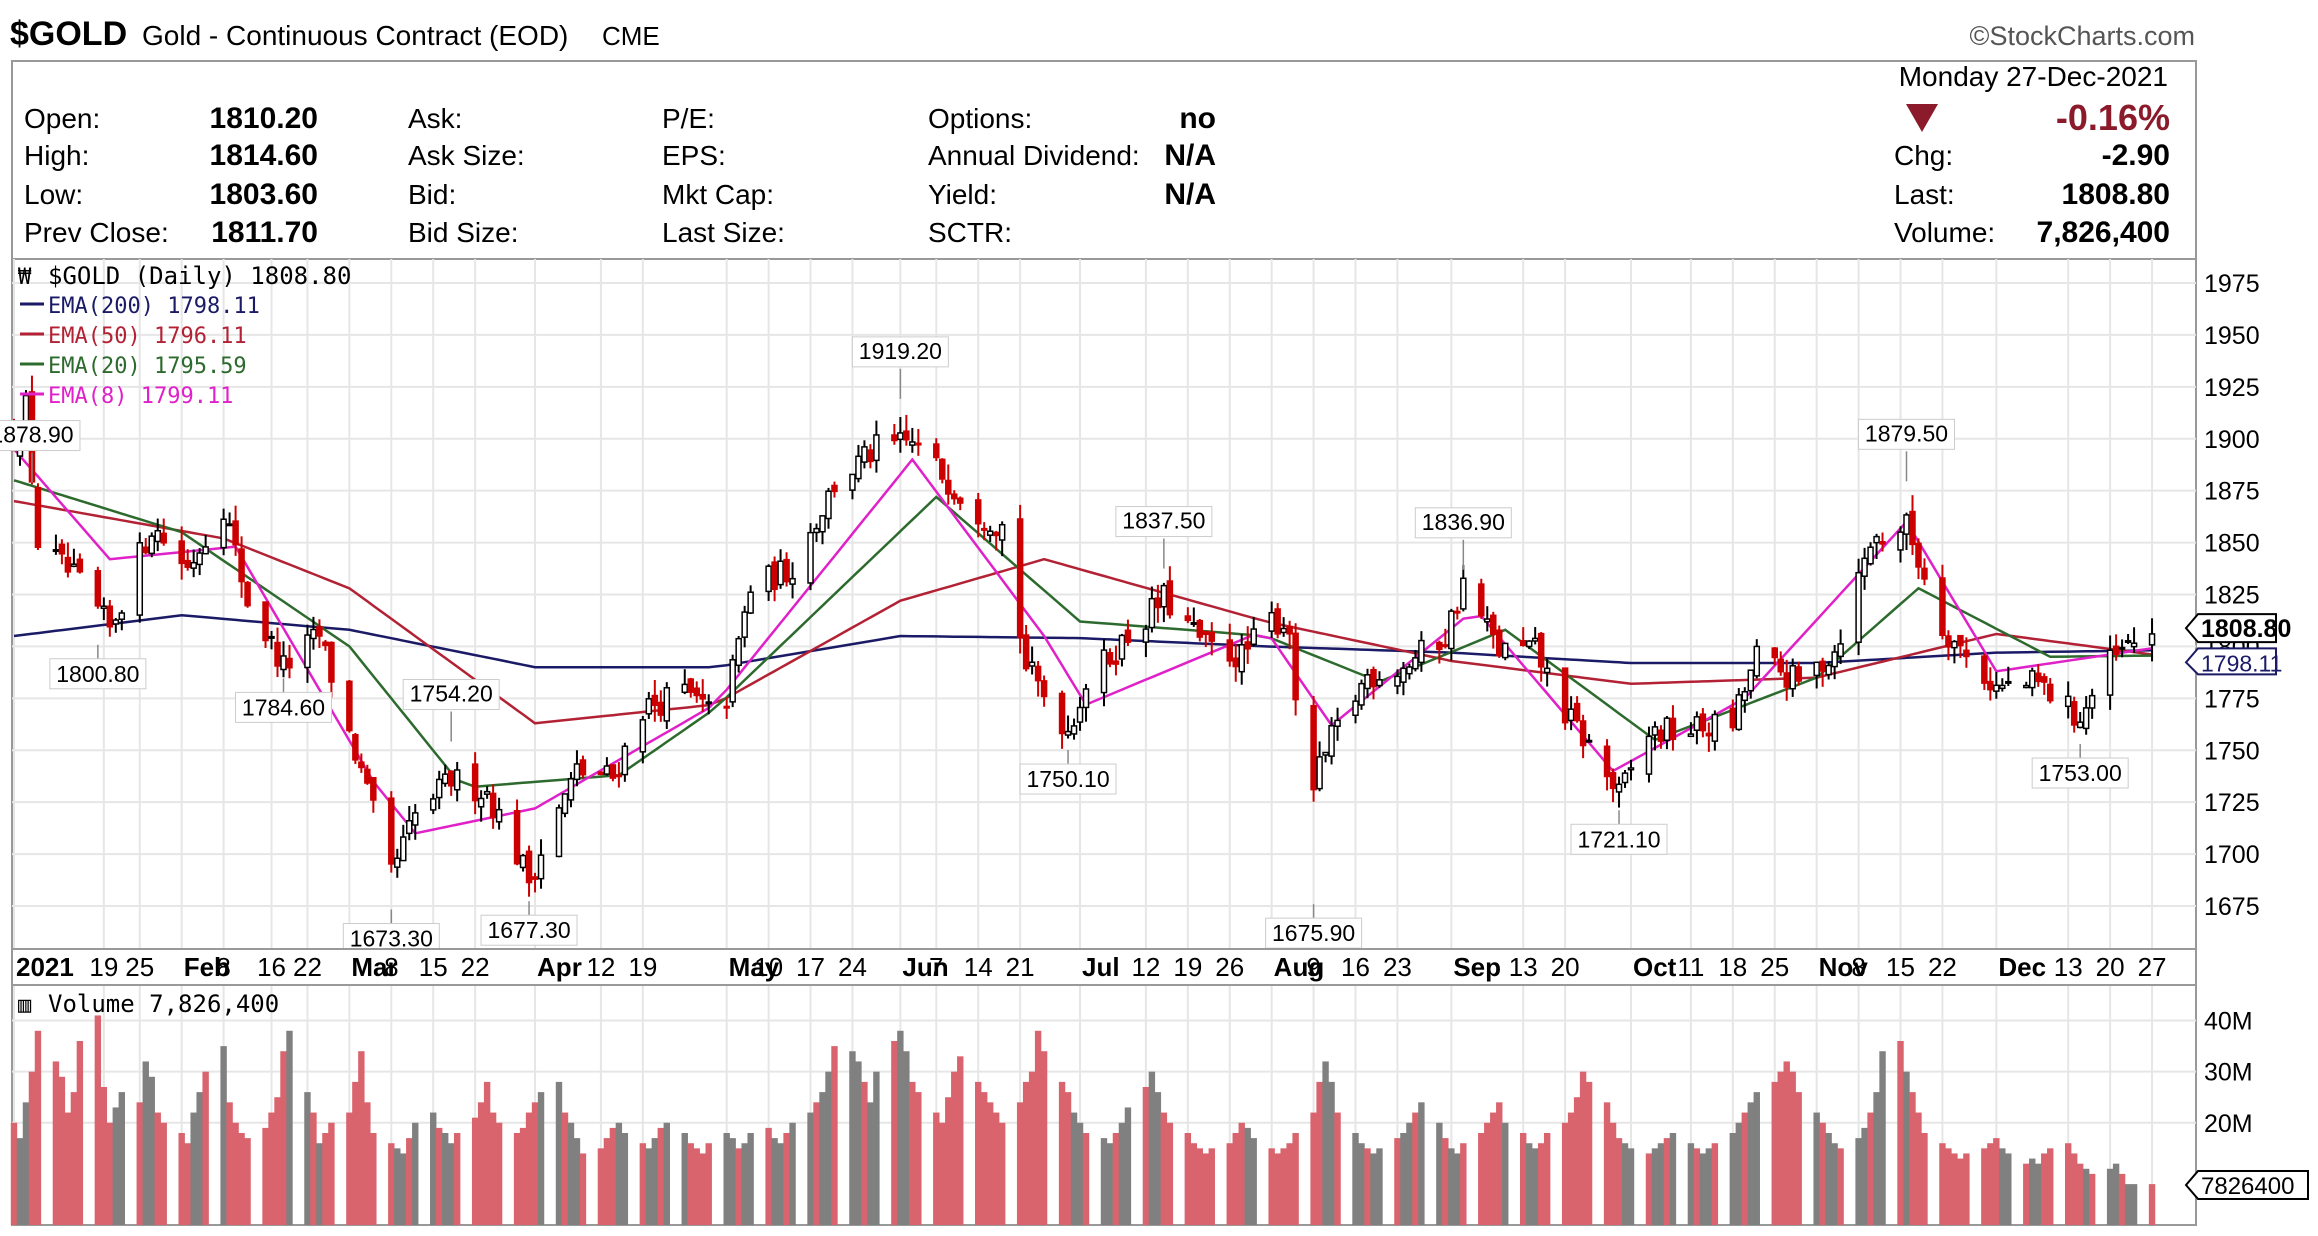  What do you see at coordinates (68, 34) in the screenshot?
I see `symbol-title: $GOLD` at bounding box center [68, 34].